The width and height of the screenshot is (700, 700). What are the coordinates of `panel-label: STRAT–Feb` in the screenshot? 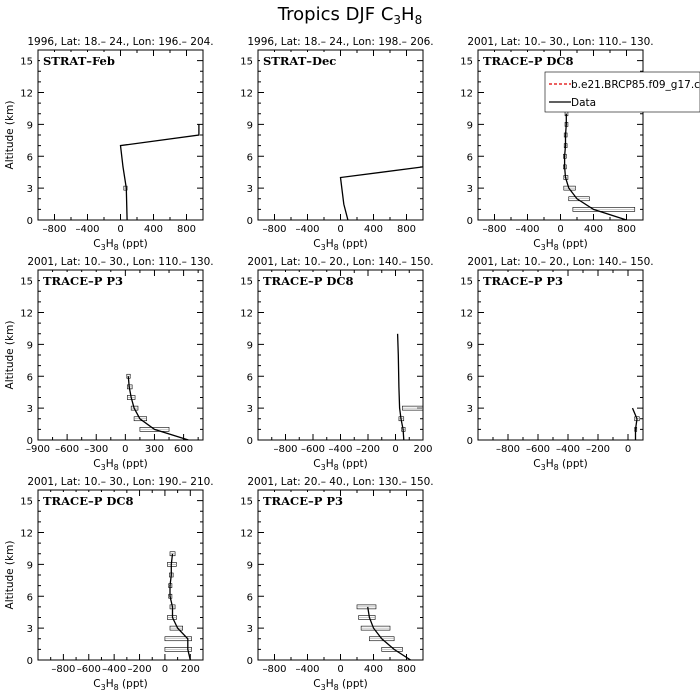 It's located at (79, 61).